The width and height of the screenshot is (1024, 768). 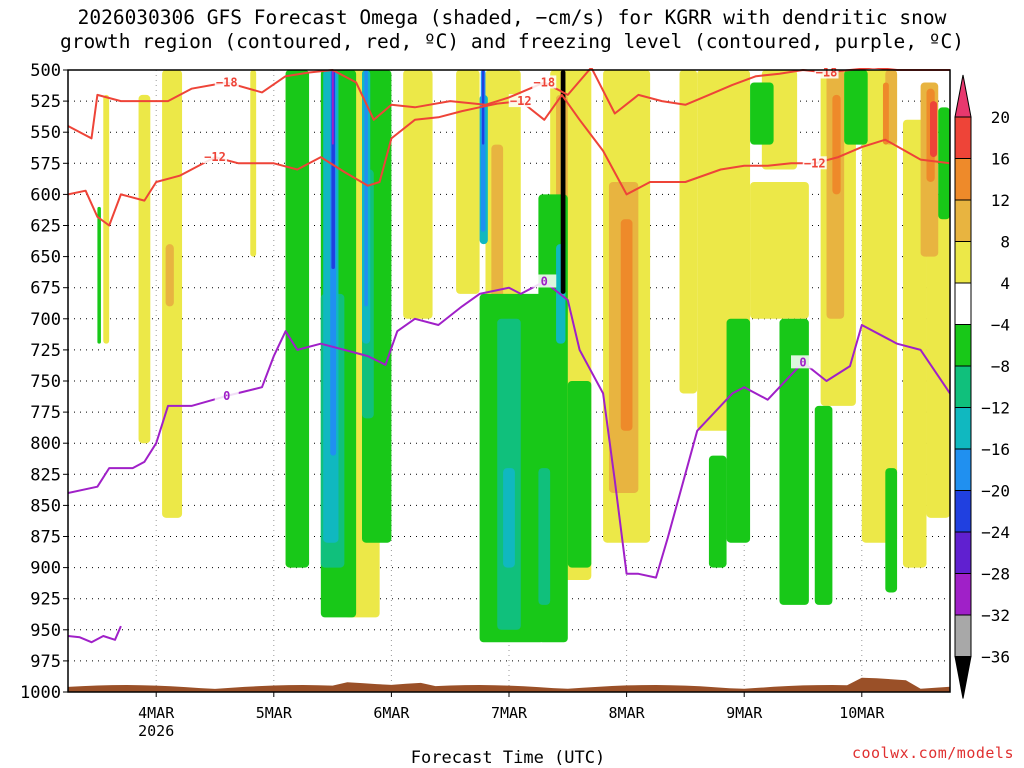 What do you see at coordinates (627, 713) in the screenshot?
I see `x-tick-label: 8MAR` at bounding box center [627, 713].